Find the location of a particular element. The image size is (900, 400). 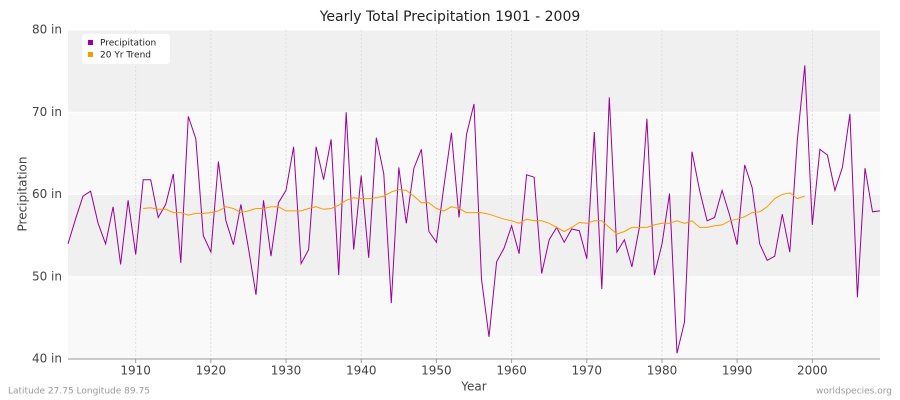

x-tick-label: 1960 is located at coordinates (511, 371).